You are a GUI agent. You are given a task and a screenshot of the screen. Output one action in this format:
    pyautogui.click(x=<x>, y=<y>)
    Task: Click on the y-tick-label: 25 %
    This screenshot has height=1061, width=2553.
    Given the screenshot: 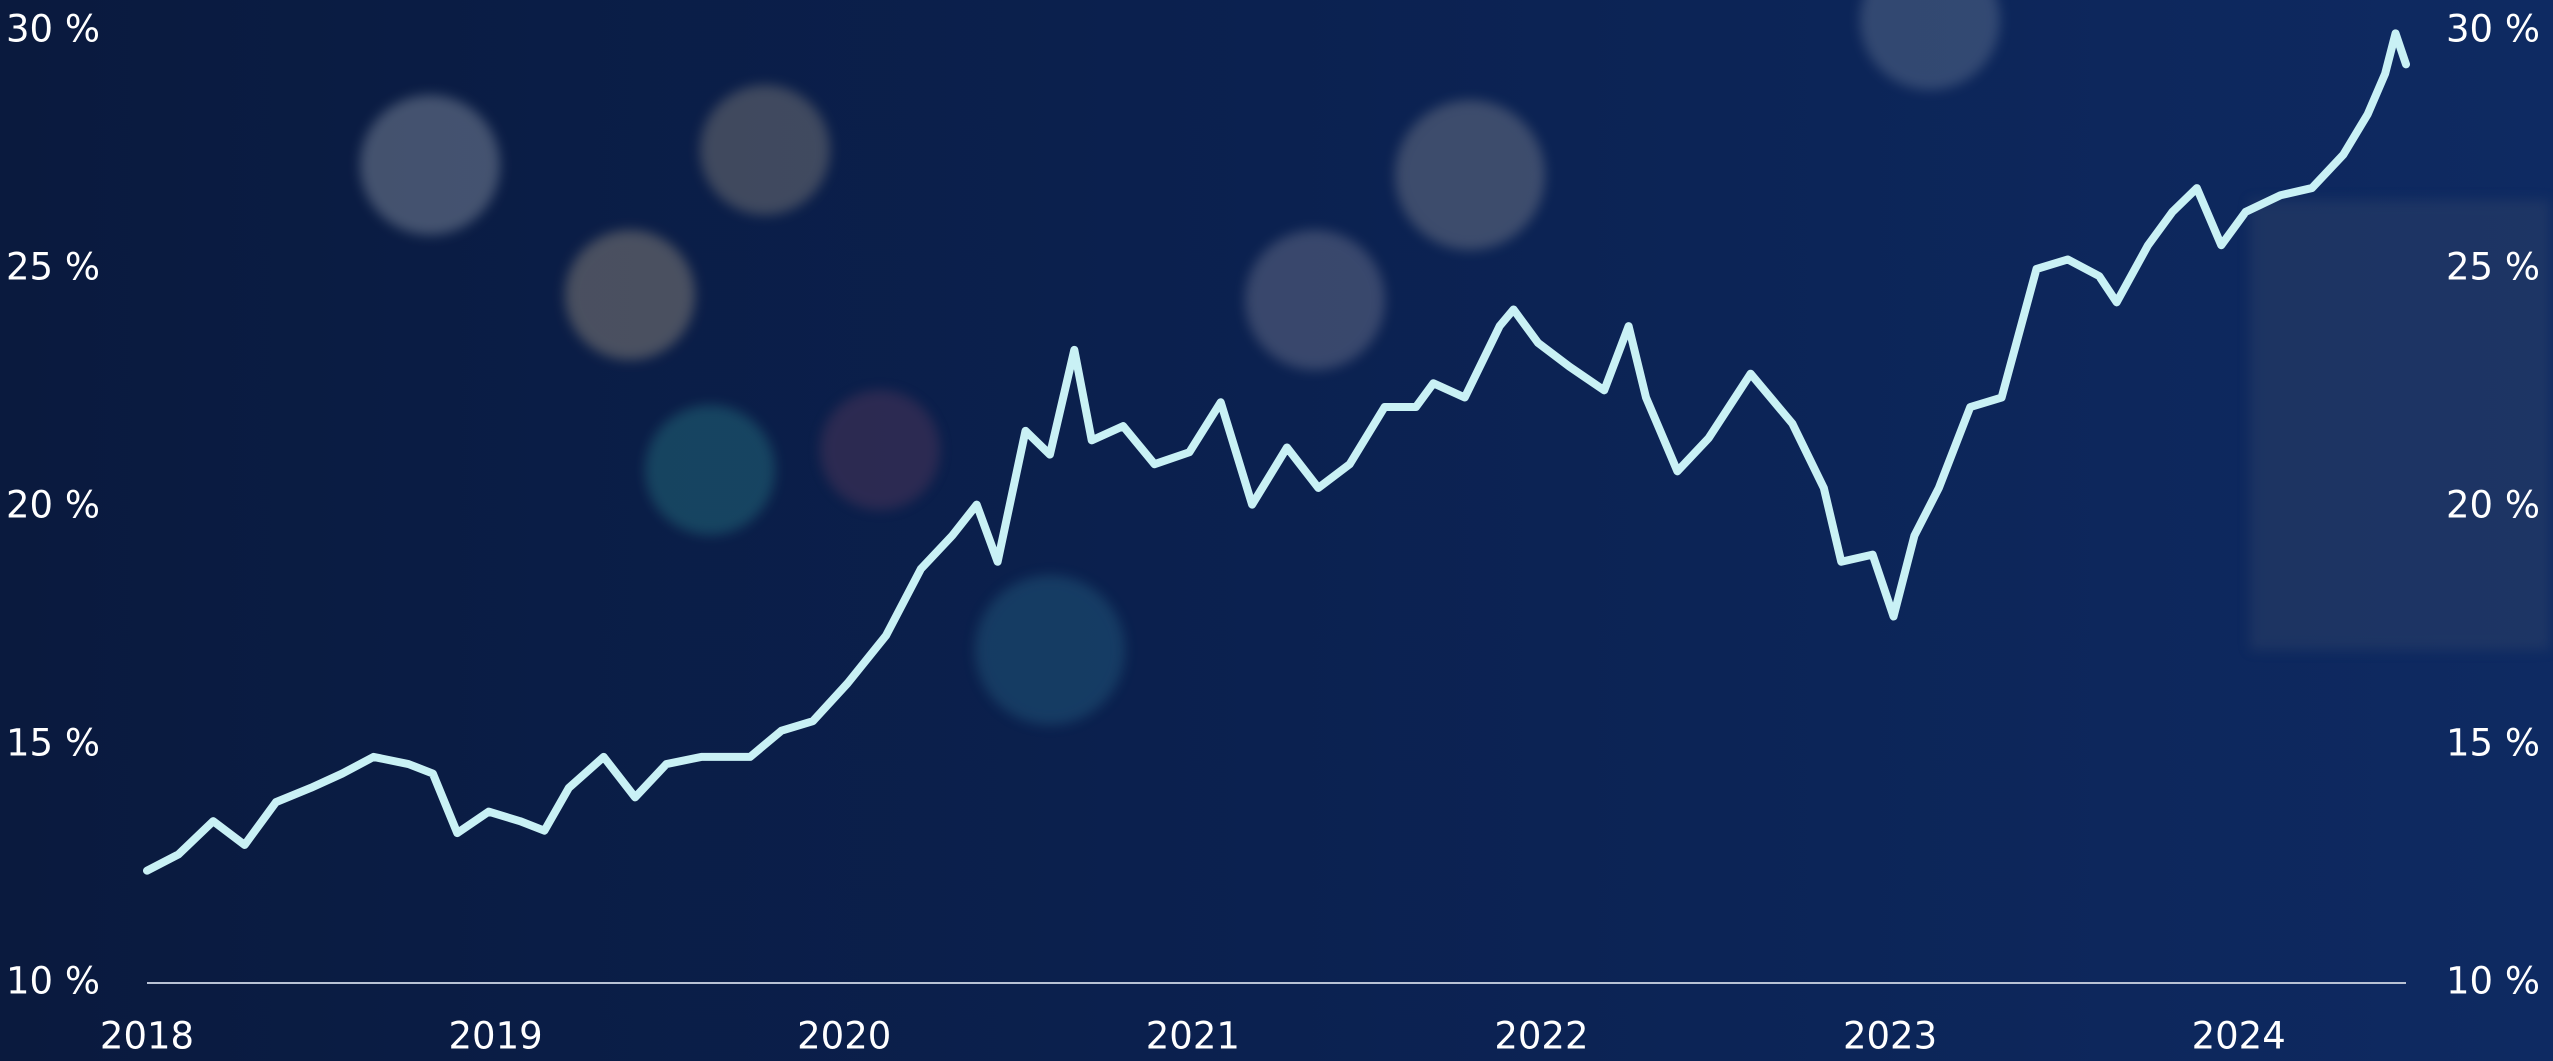 What is the action you would take?
    pyautogui.click(x=53, y=267)
    